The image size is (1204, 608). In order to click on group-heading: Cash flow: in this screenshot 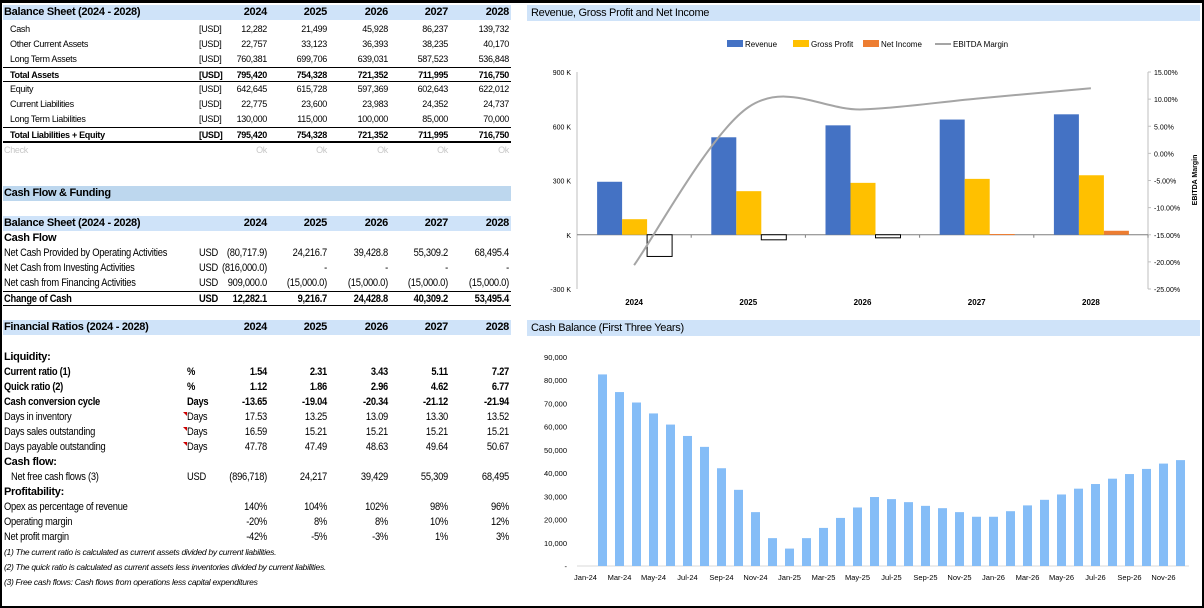, I will do `click(30, 462)`.